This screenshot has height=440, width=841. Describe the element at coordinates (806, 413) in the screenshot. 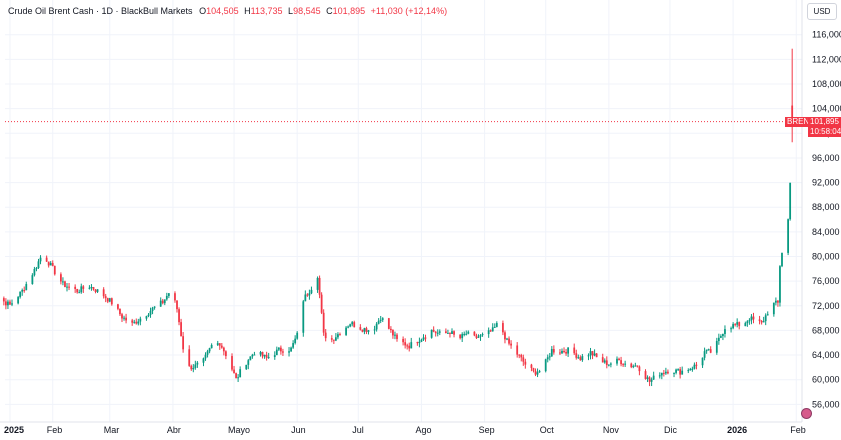

I see `tradingview-logo-icon` at that location.